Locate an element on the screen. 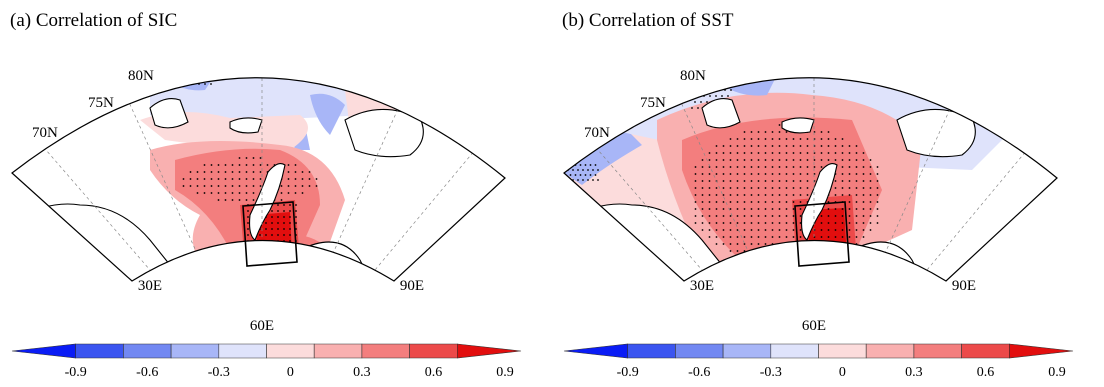 The image size is (1104, 387). panel-title-sic: (a) Correlation of SIC is located at coordinates (94, 20).